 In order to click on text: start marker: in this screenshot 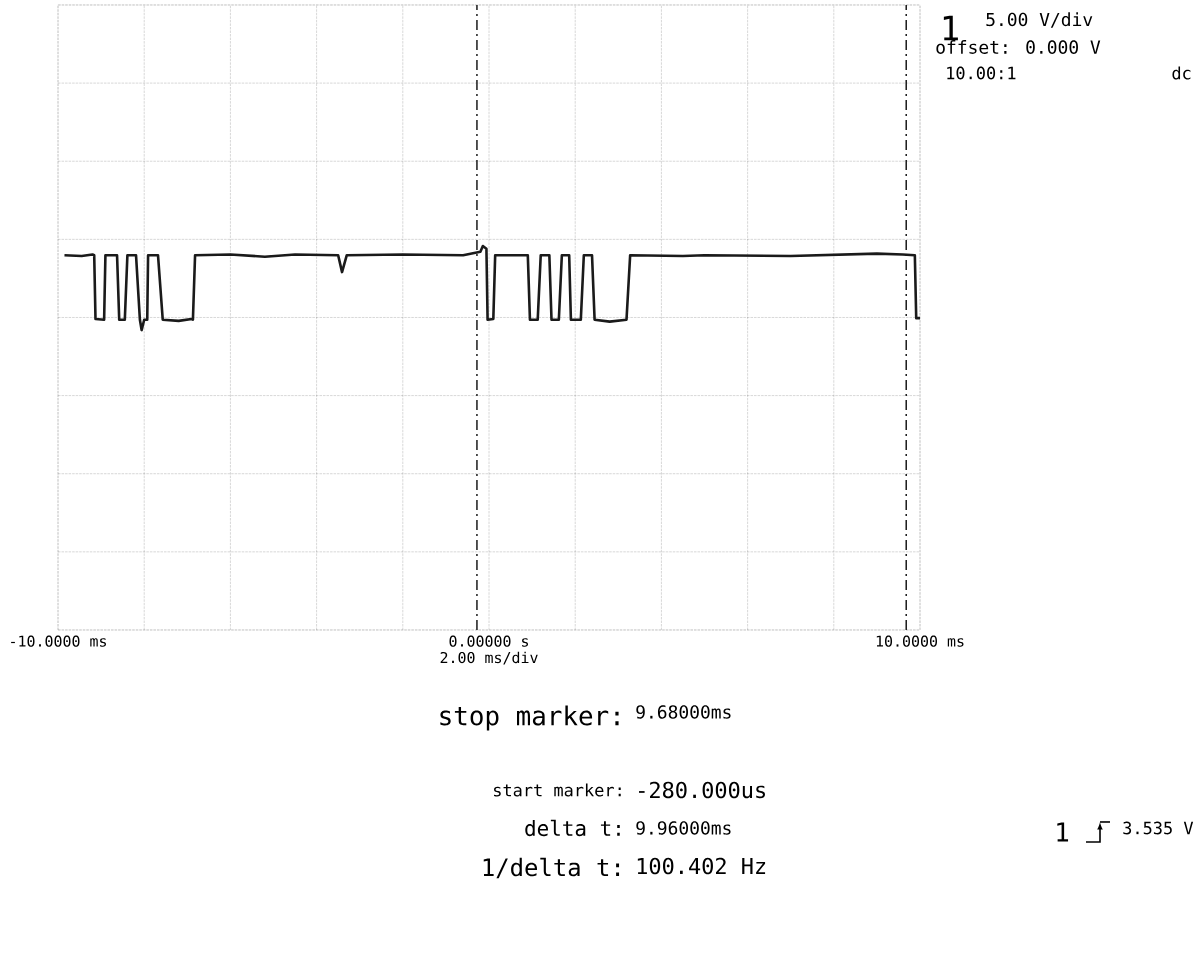, I will do `click(557, 790)`.